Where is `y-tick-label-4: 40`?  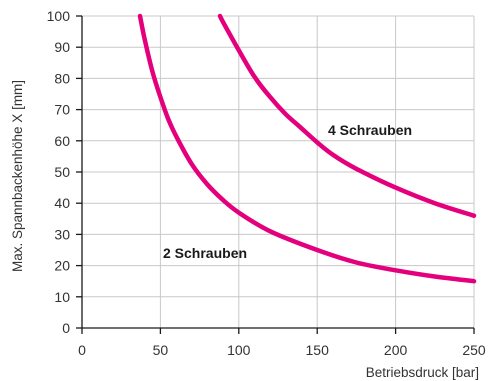 y-tick-label-4: 40 is located at coordinates (62, 203).